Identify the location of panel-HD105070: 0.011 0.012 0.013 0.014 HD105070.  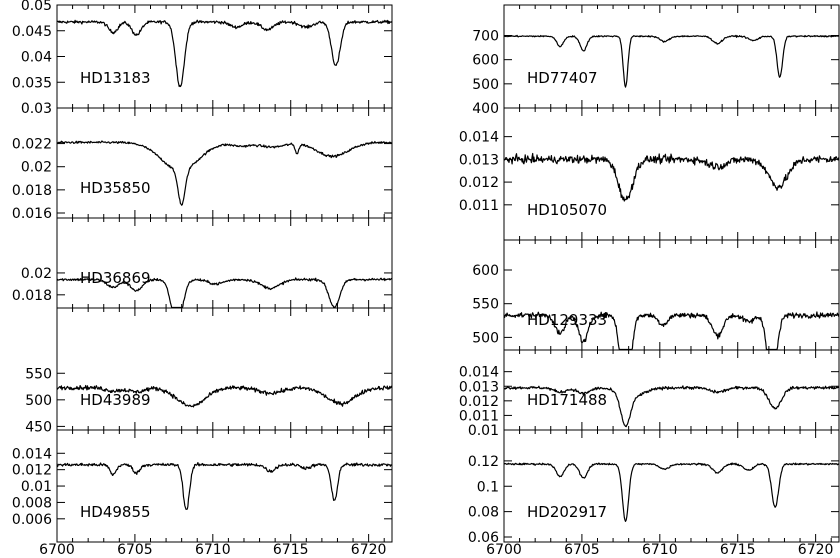
(649, 174).